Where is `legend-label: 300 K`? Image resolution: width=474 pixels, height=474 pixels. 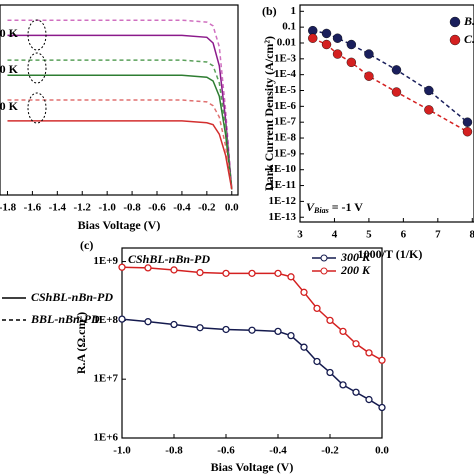 legend-label: 300 K is located at coordinates (355, 257).